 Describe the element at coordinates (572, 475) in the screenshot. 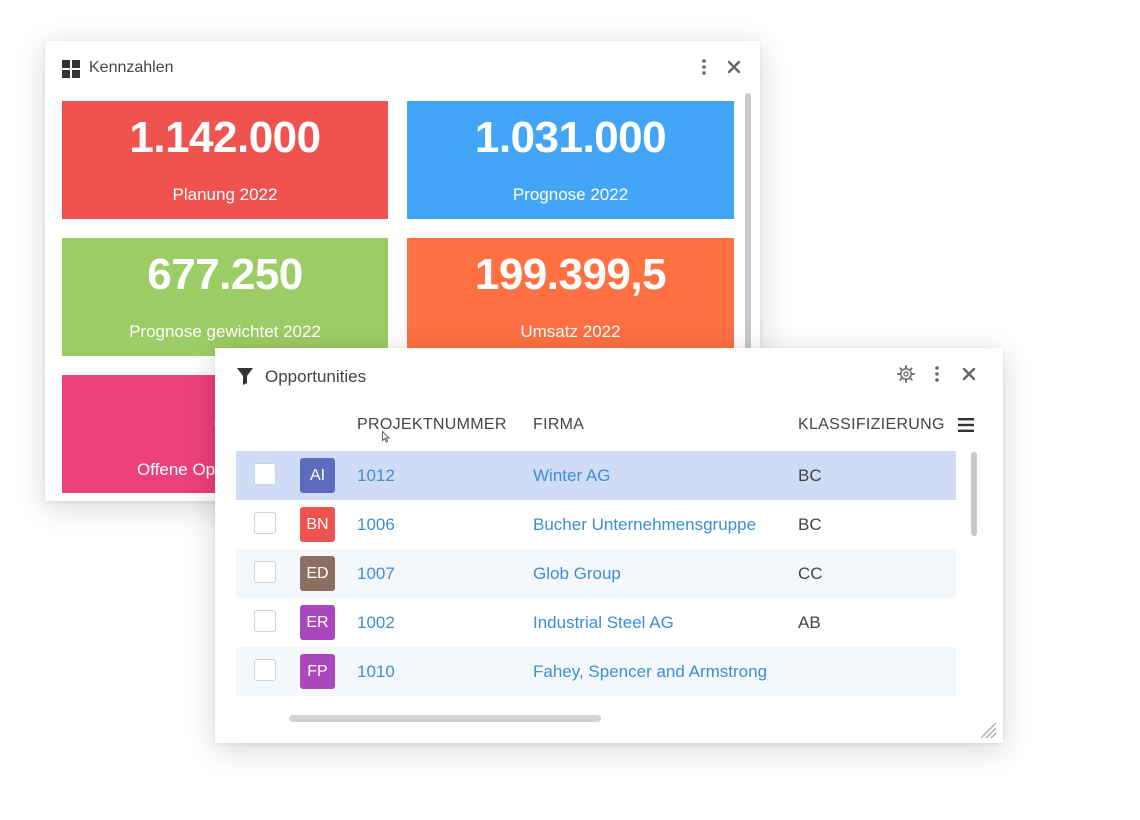

I see `firma-link: Winter AG` at that location.